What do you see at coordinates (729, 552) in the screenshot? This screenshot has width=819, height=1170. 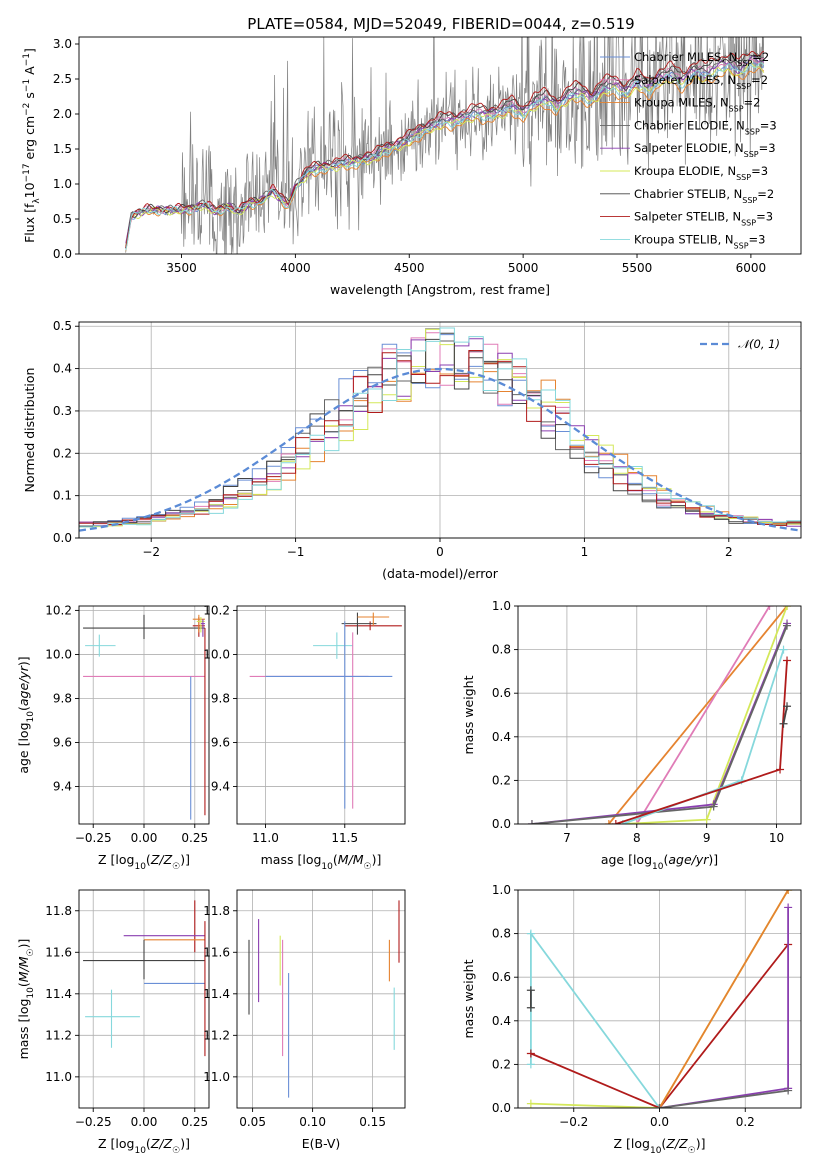 I see `x-tick-label: 2` at bounding box center [729, 552].